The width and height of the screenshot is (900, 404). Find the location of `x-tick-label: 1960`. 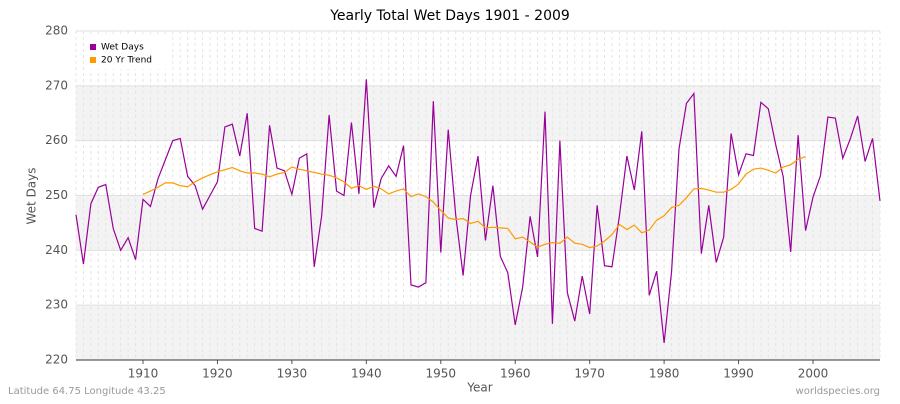

x-tick-label: 1960 is located at coordinates (515, 374).